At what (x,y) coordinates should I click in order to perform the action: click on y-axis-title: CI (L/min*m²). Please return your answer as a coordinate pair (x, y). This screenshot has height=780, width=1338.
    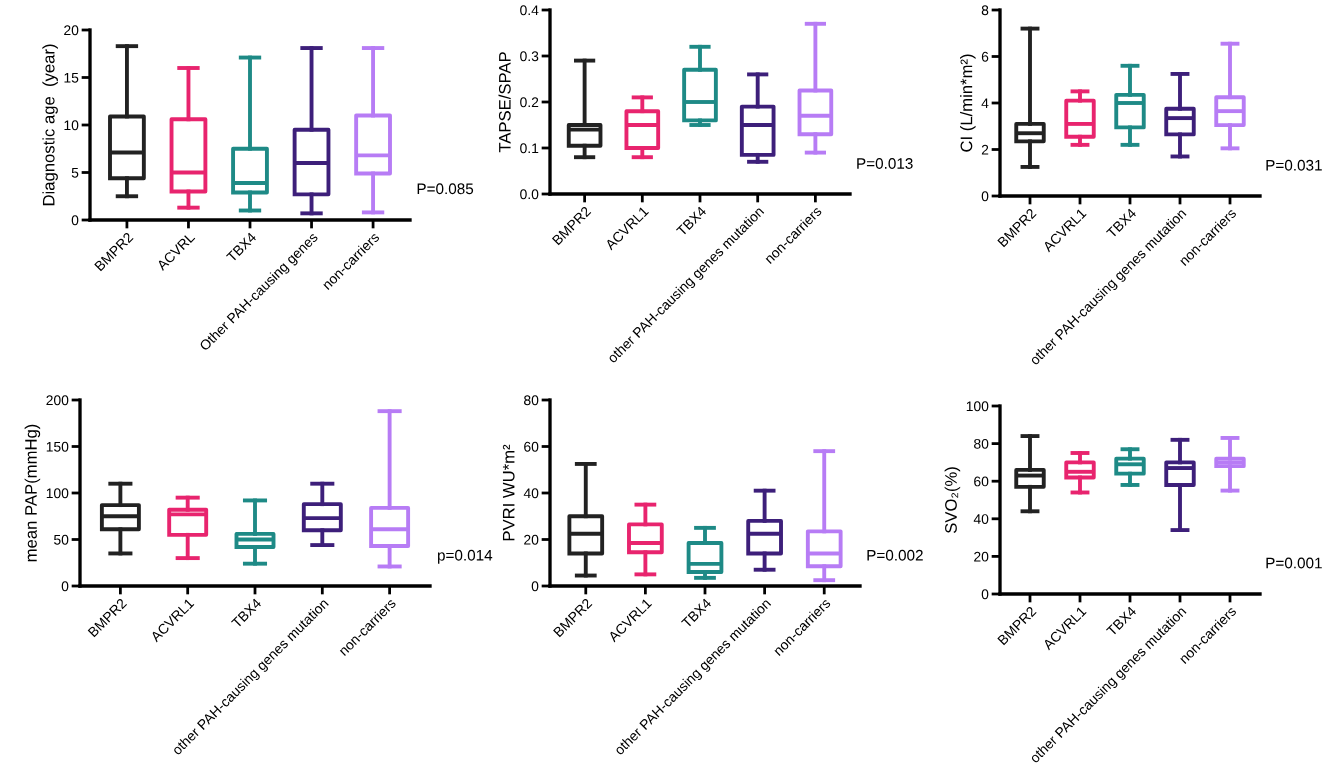
    Looking at the image, I should click on (968, 103).